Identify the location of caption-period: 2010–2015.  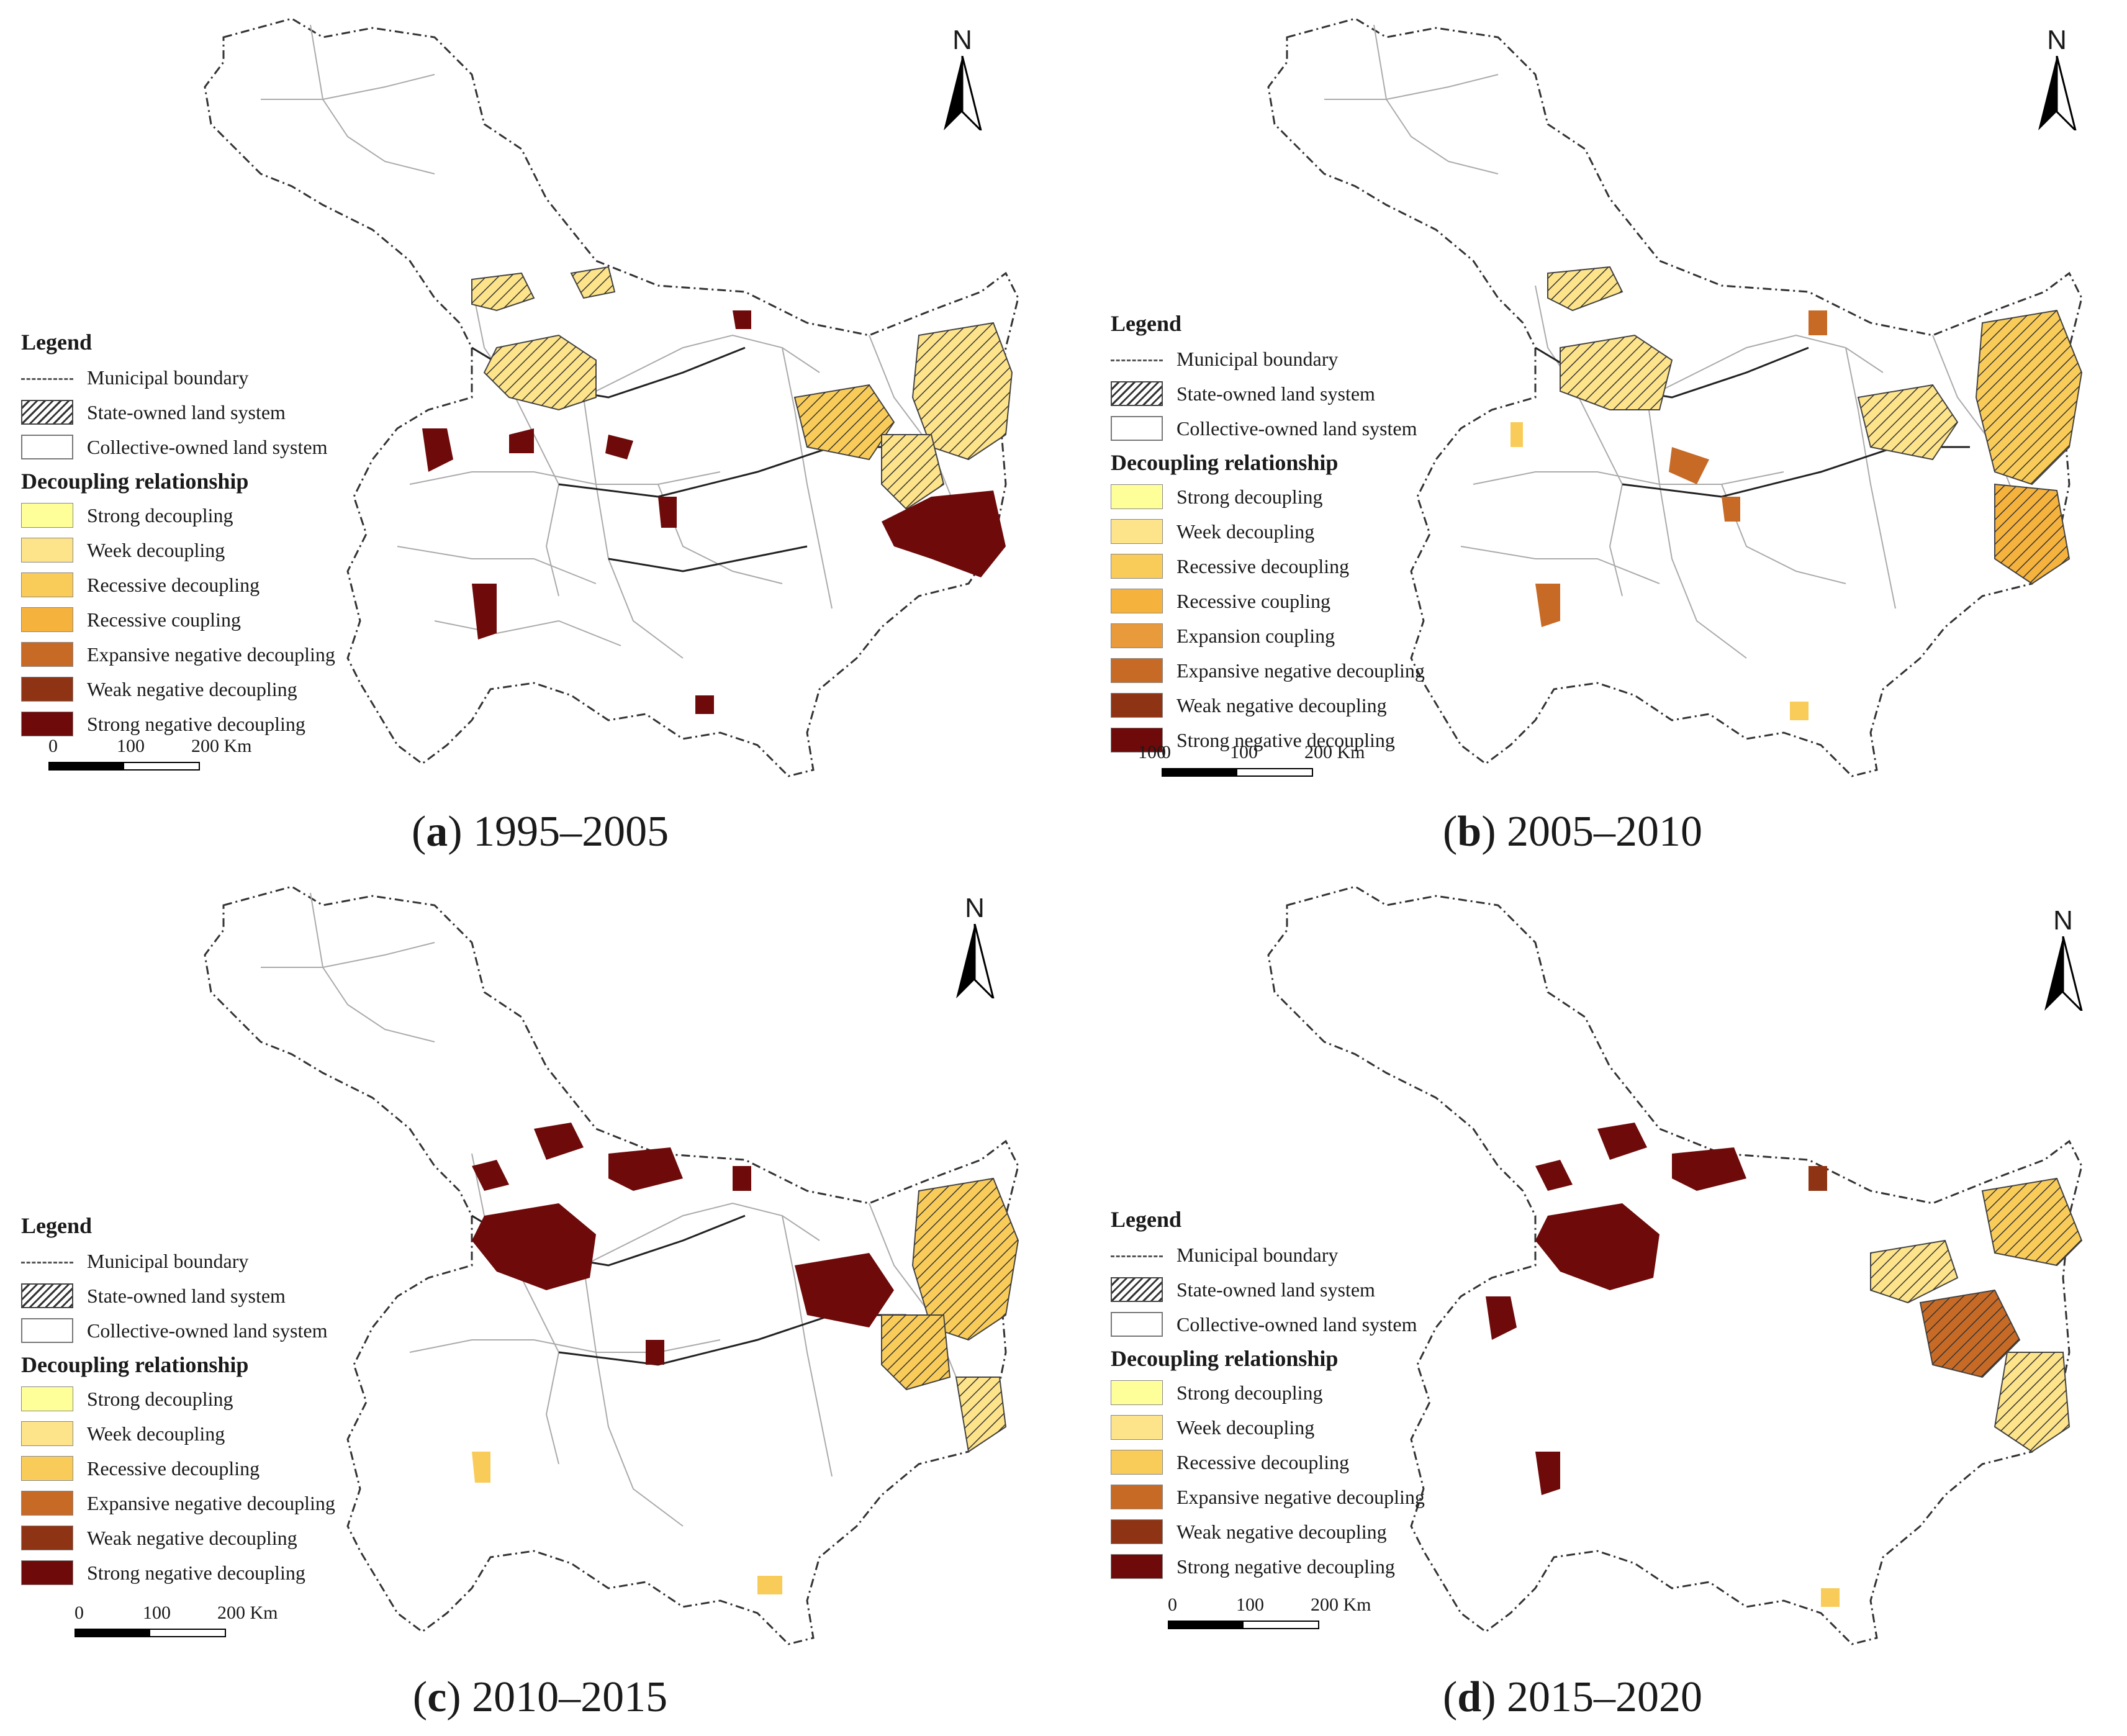
(570, 1697).